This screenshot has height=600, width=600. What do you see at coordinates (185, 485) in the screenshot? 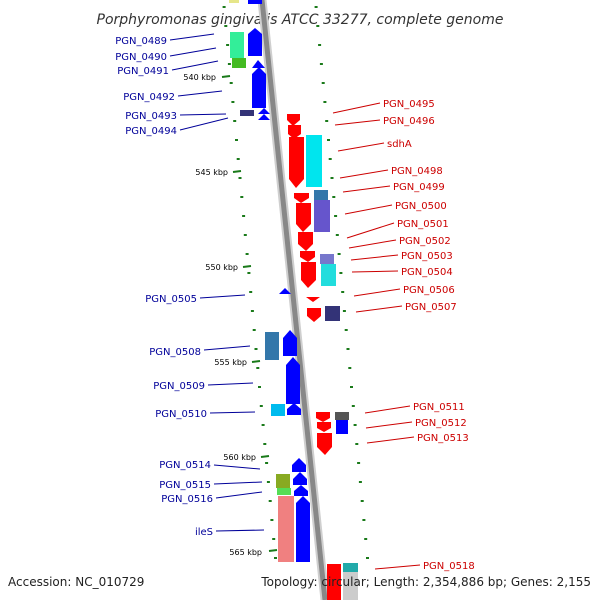
I see `gene-label: PGN_0515` at bounding box center [185, 485].